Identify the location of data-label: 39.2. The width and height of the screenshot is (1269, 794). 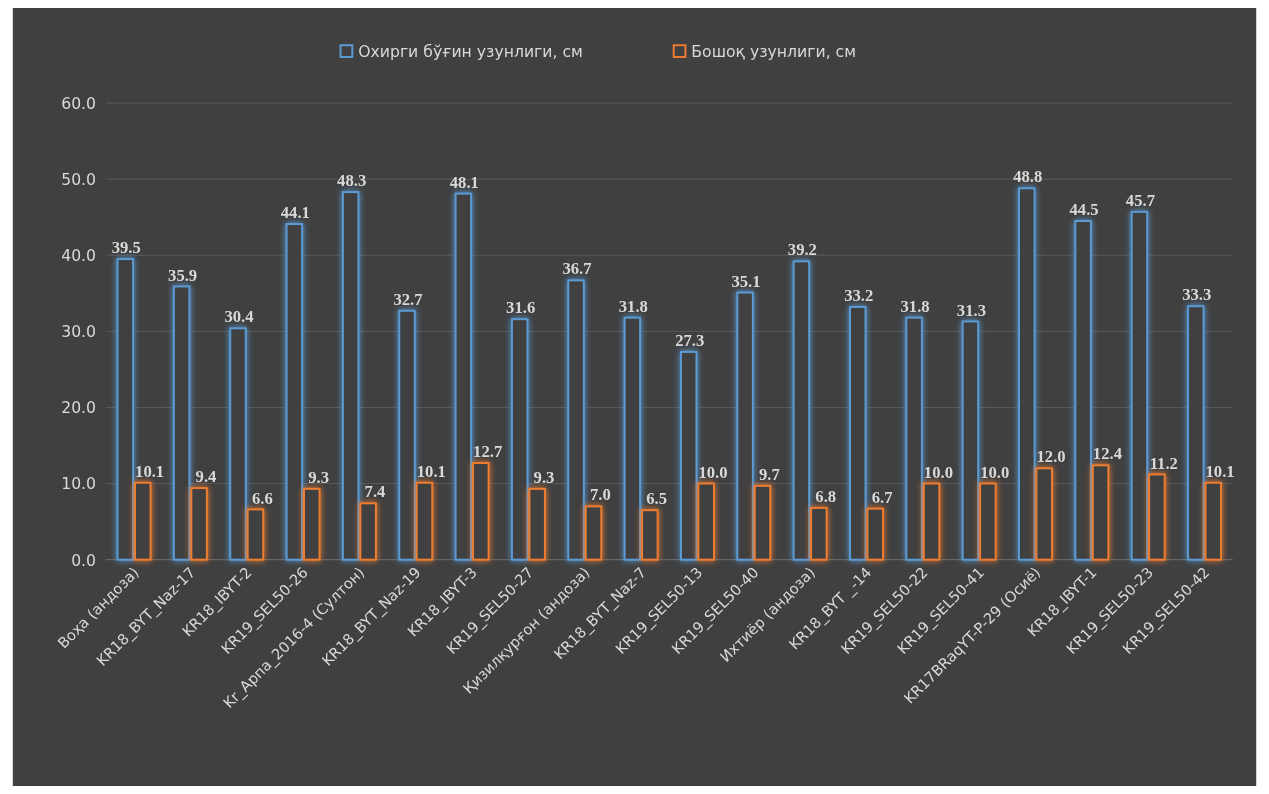
(802, 250).